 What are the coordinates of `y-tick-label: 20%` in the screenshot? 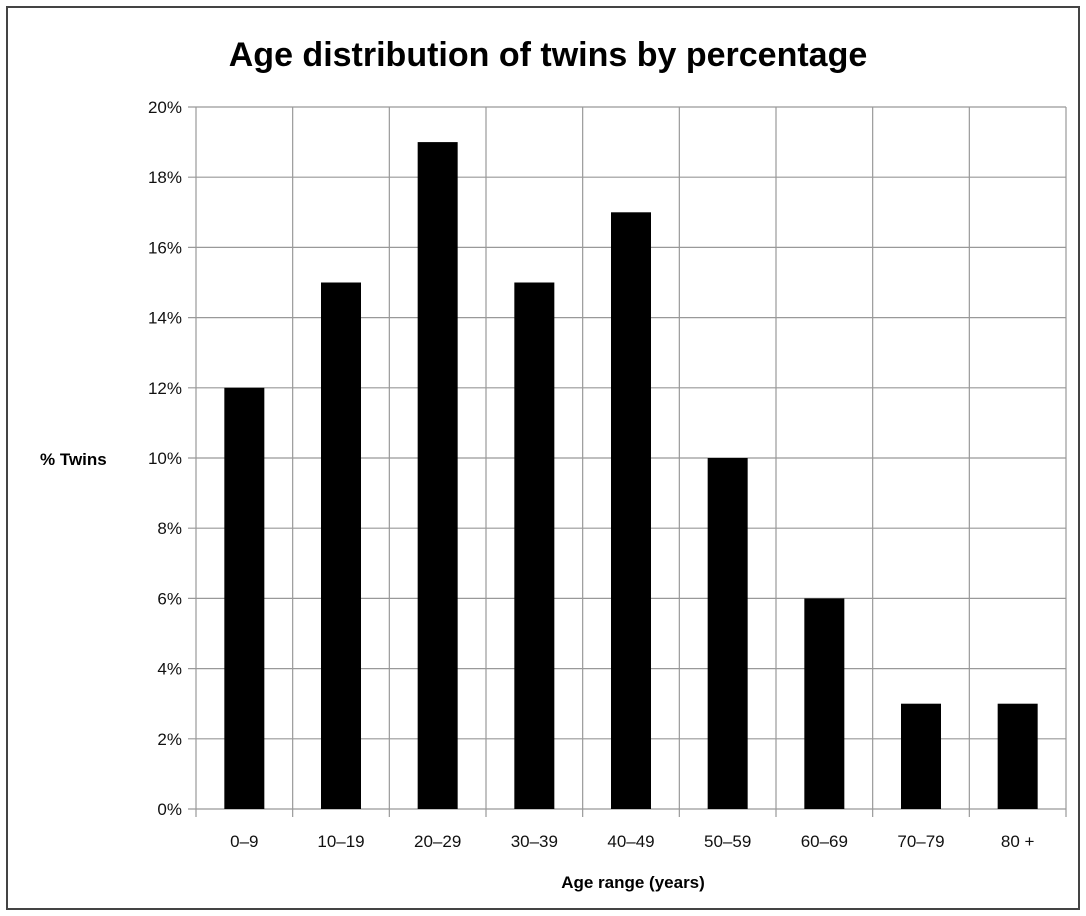 It's located at (165, 107).